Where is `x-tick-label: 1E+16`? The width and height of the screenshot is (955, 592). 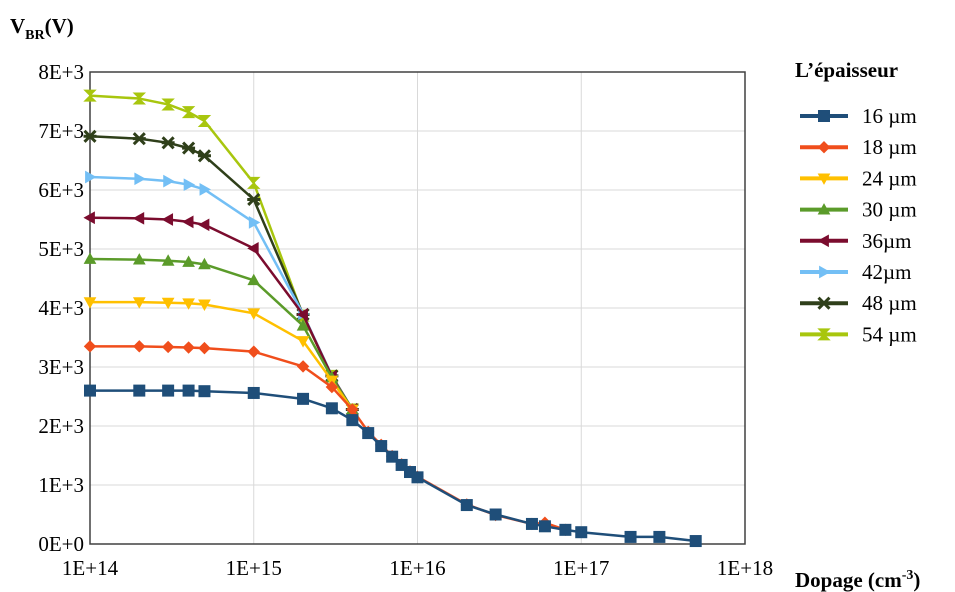
x-tick-label: 1E+16 is located at coordinates (417, 568).